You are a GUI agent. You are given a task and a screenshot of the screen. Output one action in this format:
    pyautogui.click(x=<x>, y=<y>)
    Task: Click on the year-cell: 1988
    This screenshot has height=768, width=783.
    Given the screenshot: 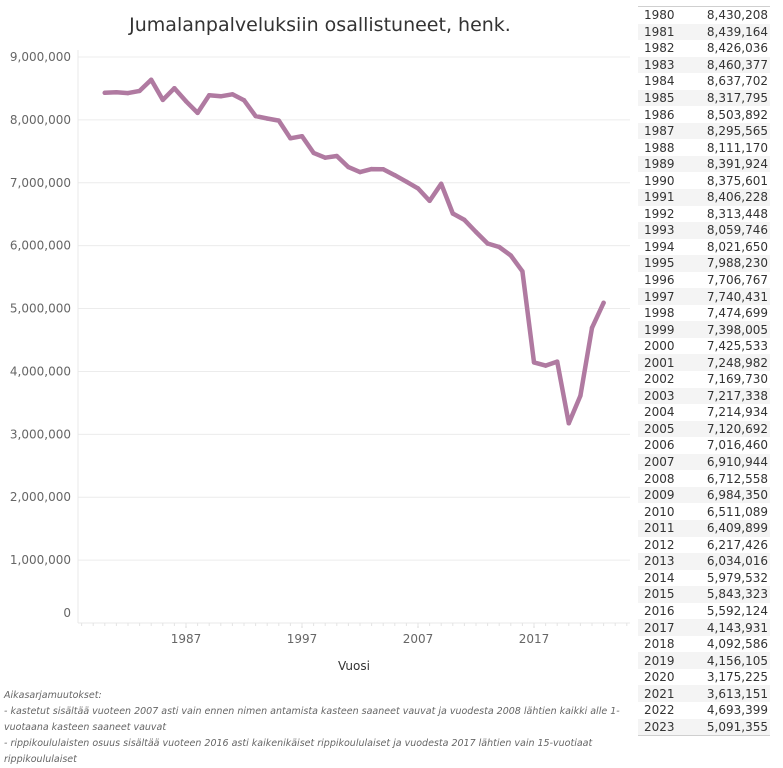 What is the action you would take?
    pyautogui.click(x=659, y=147)
    